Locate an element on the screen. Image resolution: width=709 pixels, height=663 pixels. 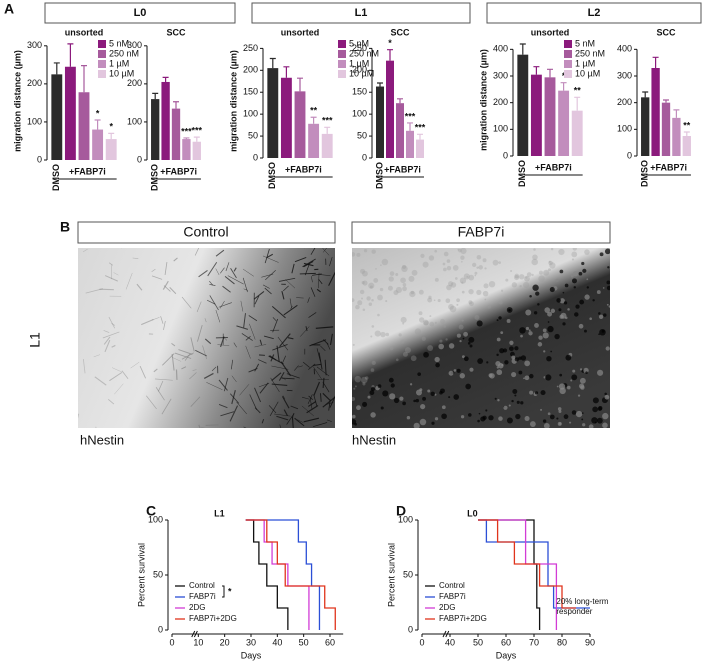
y-tick-label: 200 is located at coordinates (34, 83).